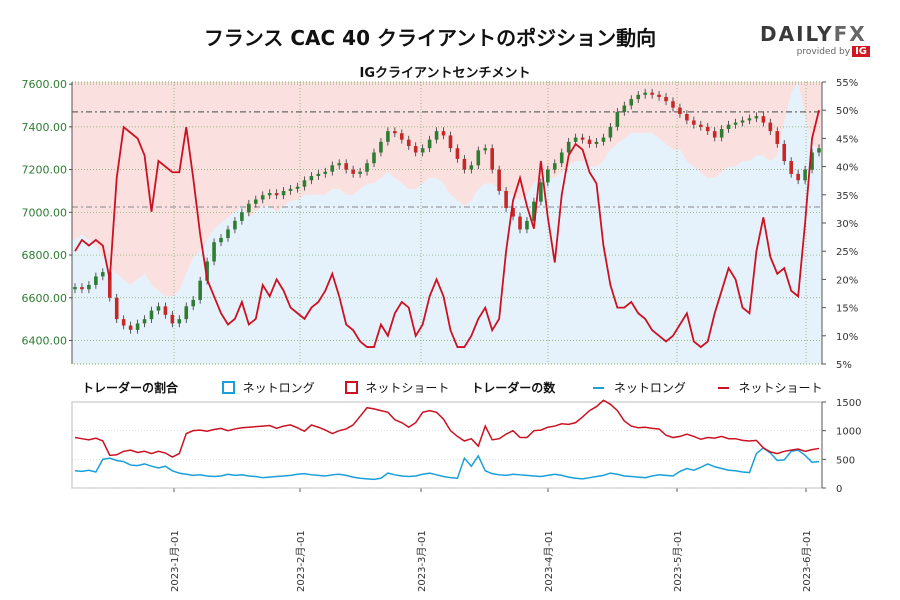  I want to click on percent-axis-tick-label: 55%, so click(847, 83).